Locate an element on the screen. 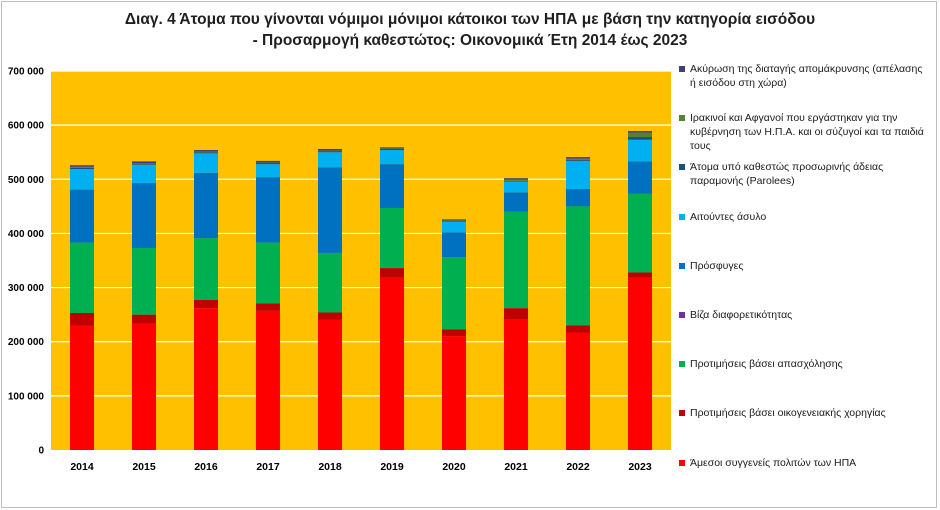 This screenshot has width=940, height=510. x-tick-label: 2014 is located at coordinates (82, 467).